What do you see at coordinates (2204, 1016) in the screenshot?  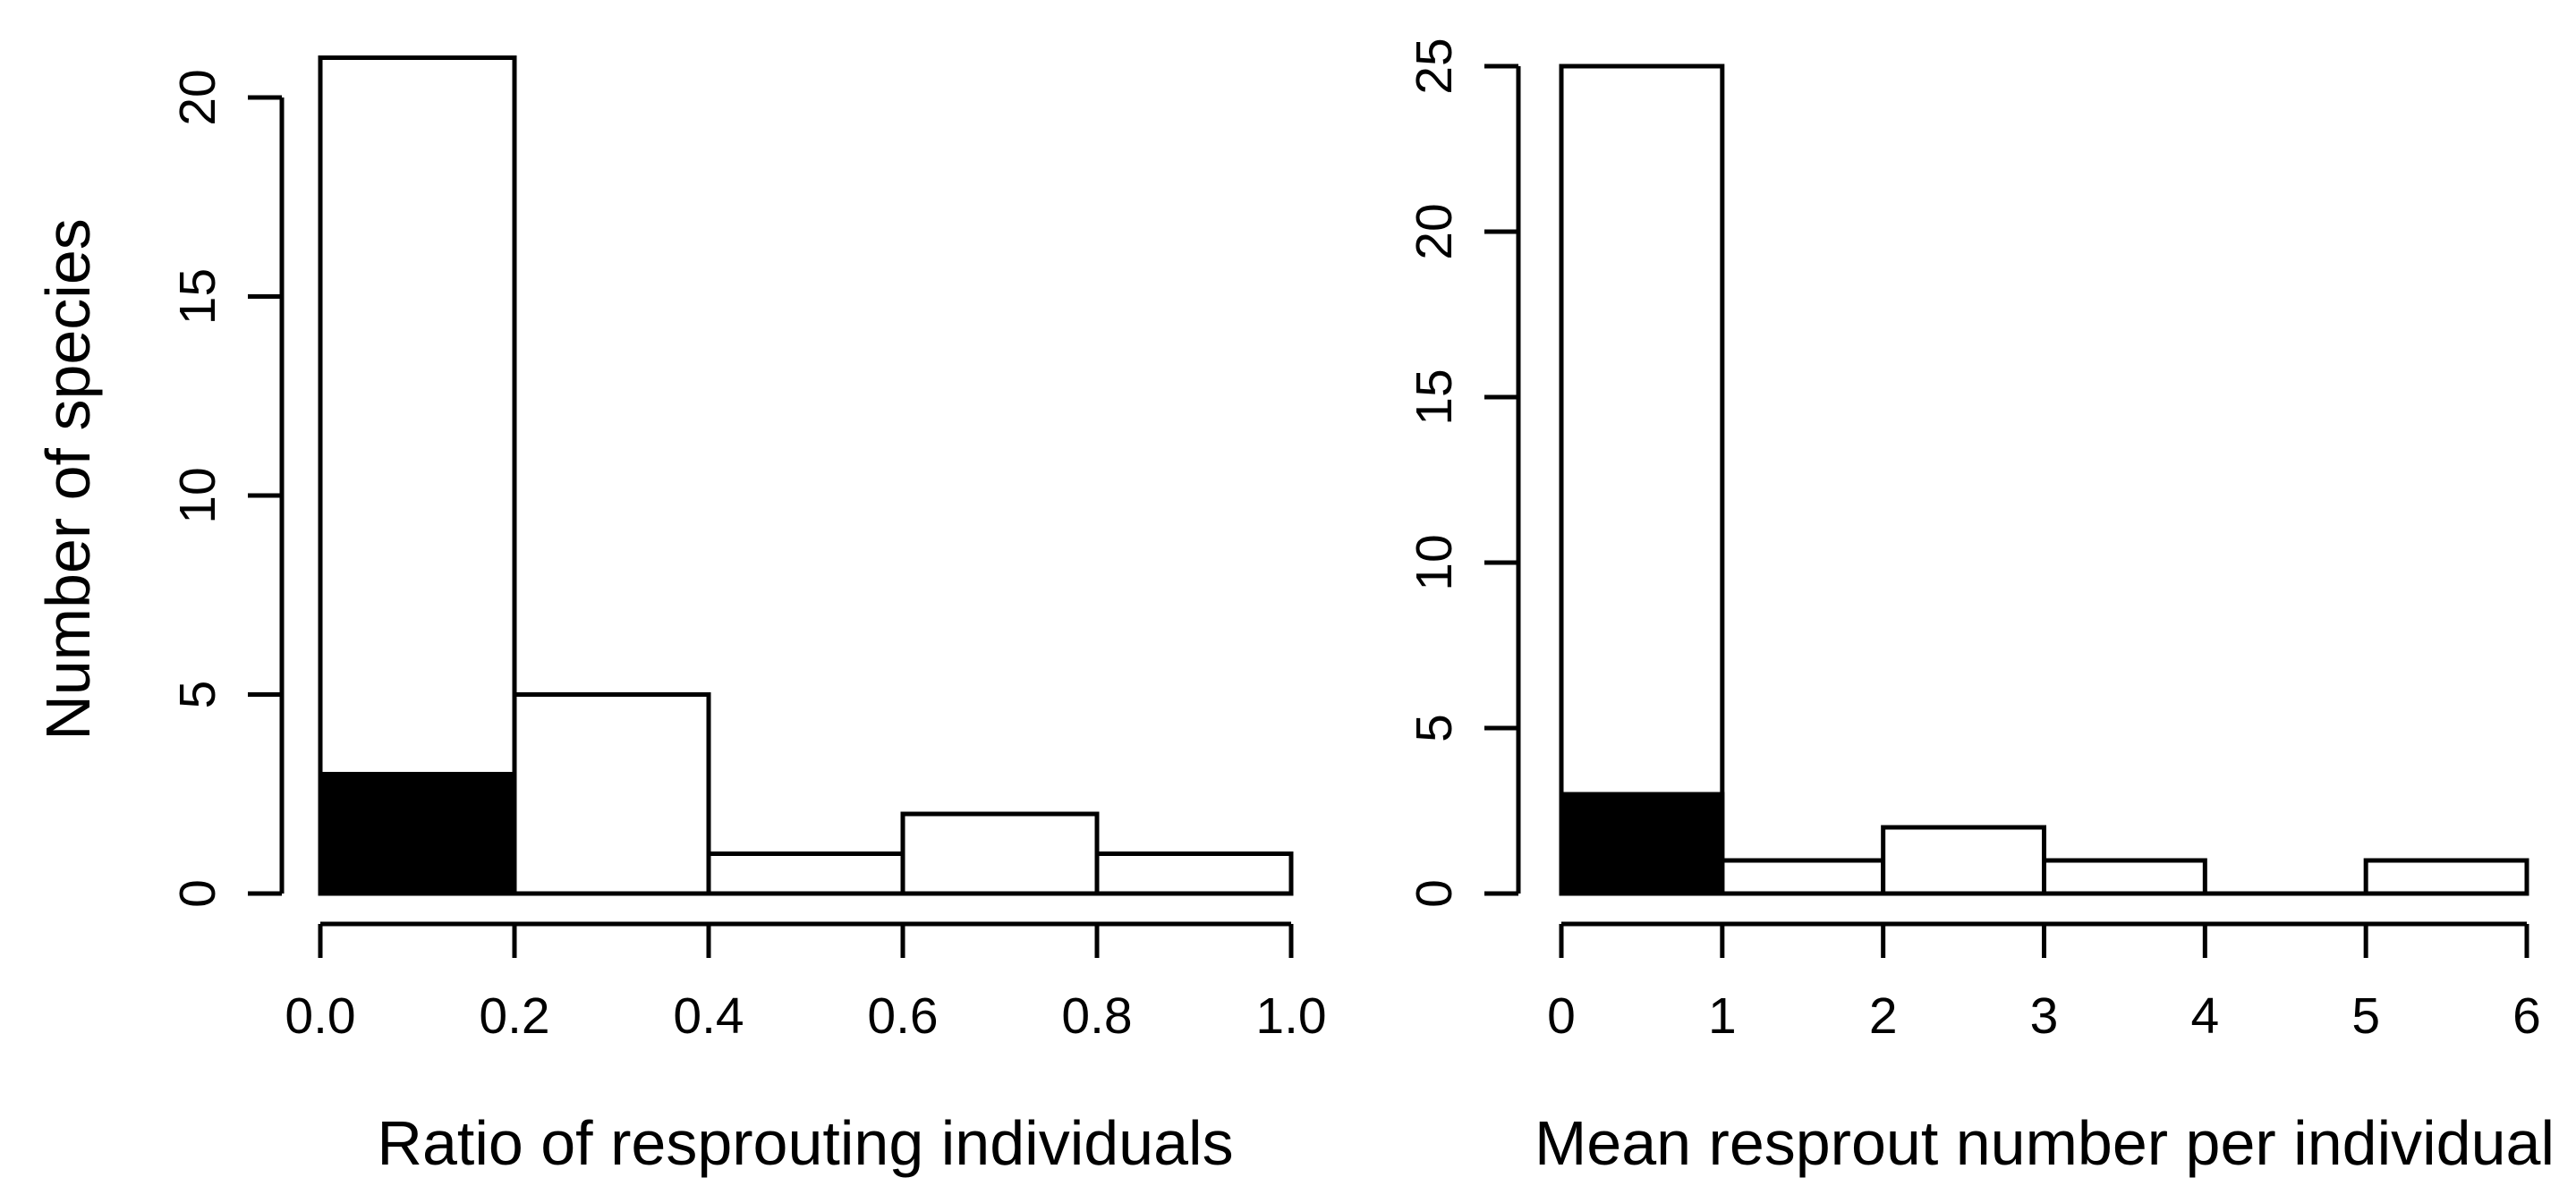 I see `x-tick-label: 4` at bounding box center [2204, 1016].